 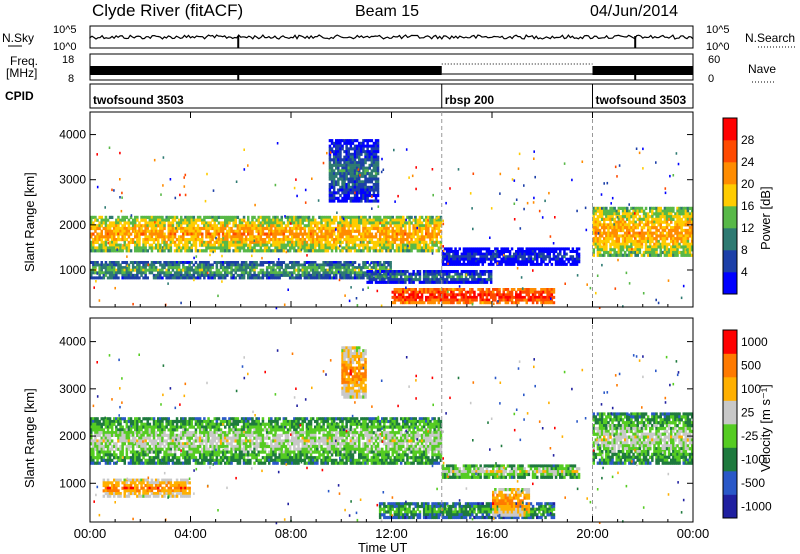 I want to click on freq-left-tick-bottom: 8, so click(x=71, y=79).